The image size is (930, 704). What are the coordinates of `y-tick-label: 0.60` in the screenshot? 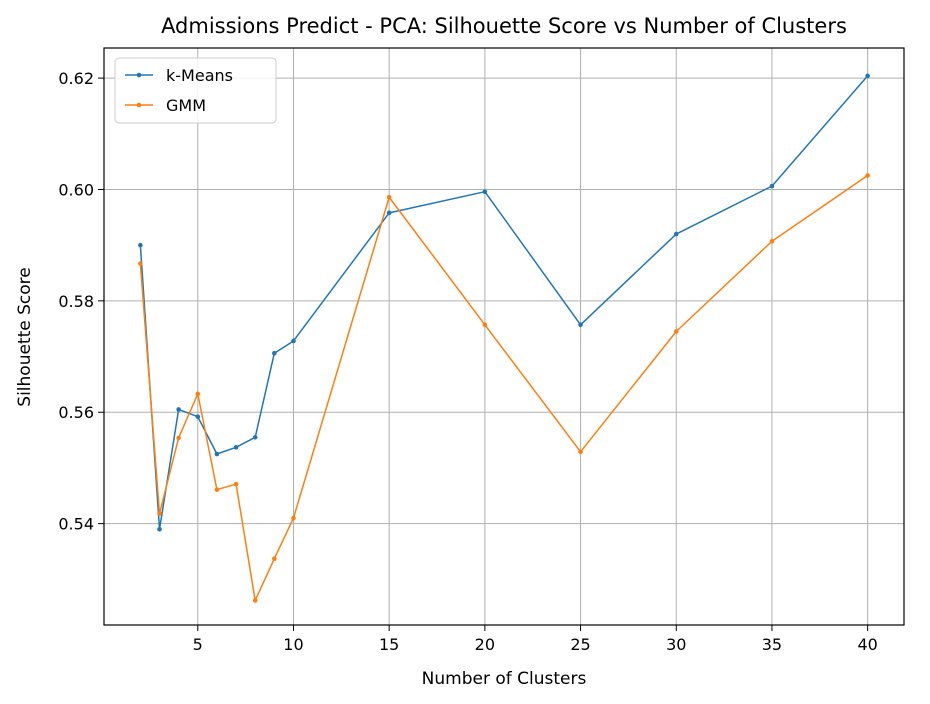 It's located at (76, 189).